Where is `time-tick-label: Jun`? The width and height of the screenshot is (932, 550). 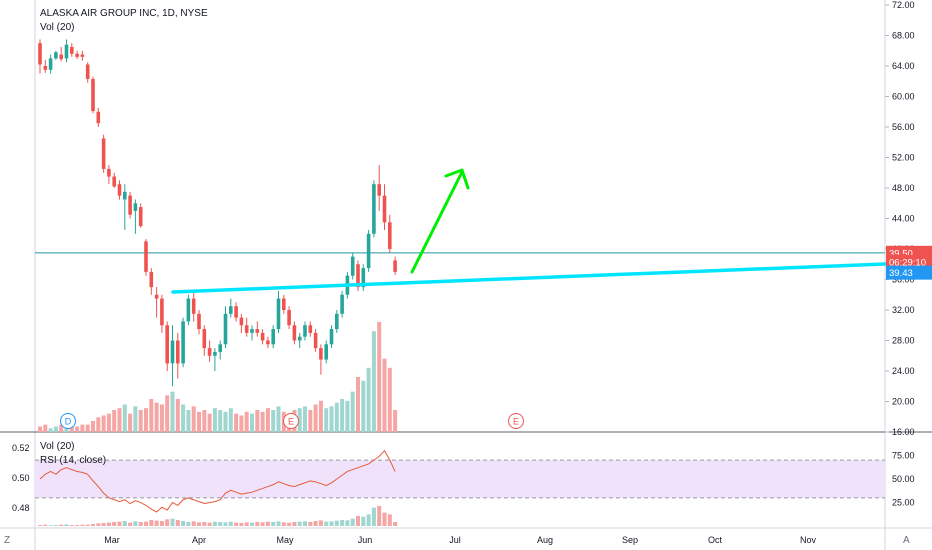 time-tick-label: Jun is located at coordinates (365, 540).